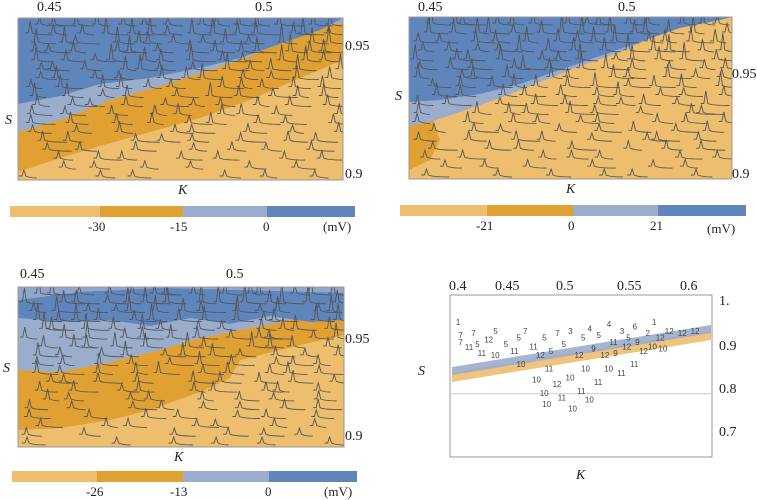  I want to click on panel-c-x-tick-2: 0.5, so click(235, 274).